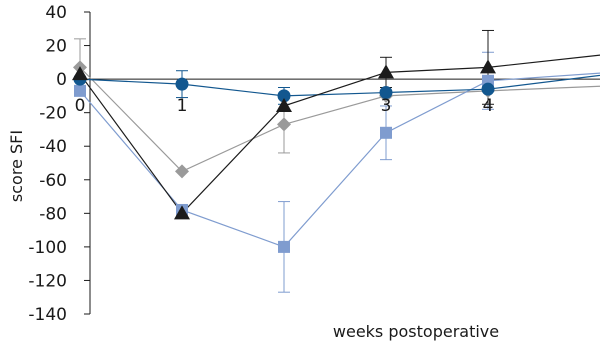 This screenshot has height=346, width=600. What do you see at coordinates (182, 106) in the screenshot?
I see `x-tick-label: 1` at bounding box center [182, 106].